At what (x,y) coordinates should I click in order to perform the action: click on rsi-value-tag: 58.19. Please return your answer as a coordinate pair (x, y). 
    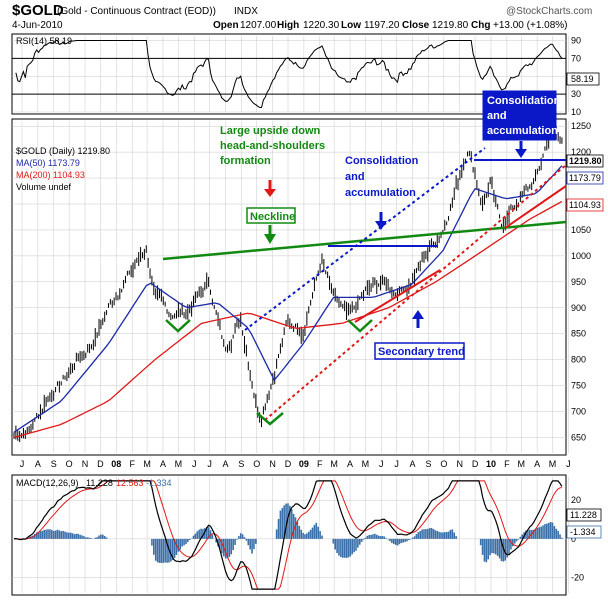
    Looking at the image, I should click on (583, 79).